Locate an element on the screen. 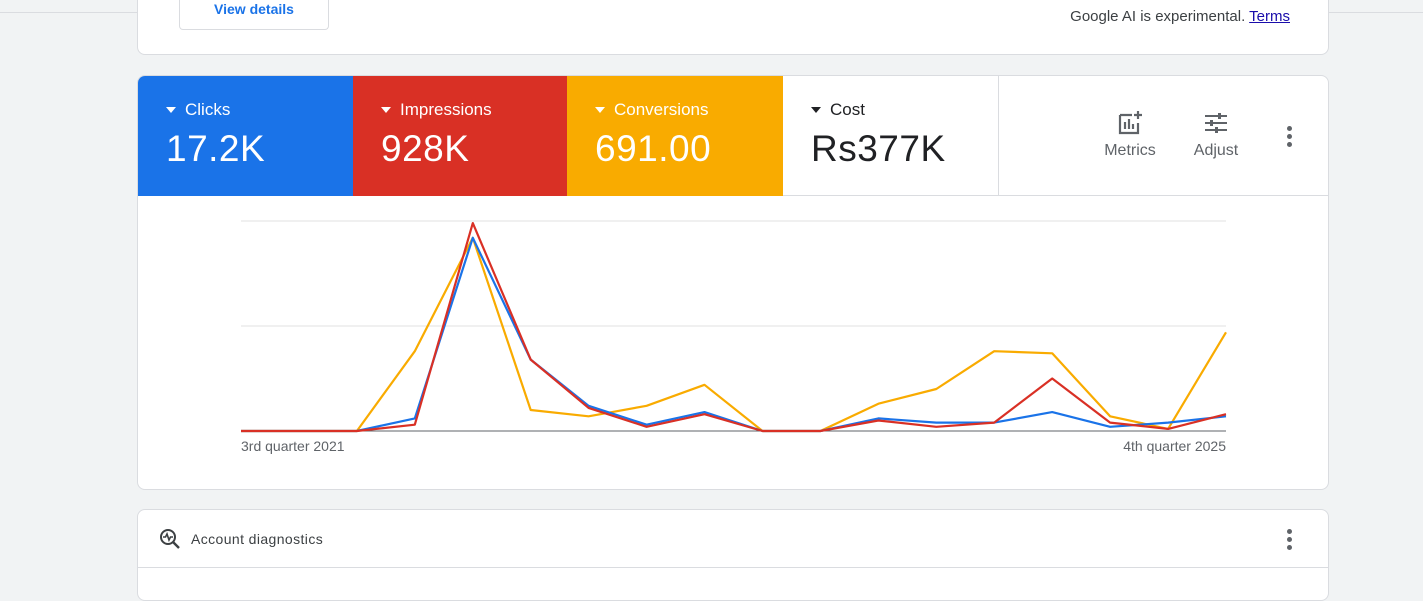 Image resolution: width=1423 pixels, height=601 pixels. x-axis-start-label: 3rd quarter 2021 is located at coordinates (293, 446).